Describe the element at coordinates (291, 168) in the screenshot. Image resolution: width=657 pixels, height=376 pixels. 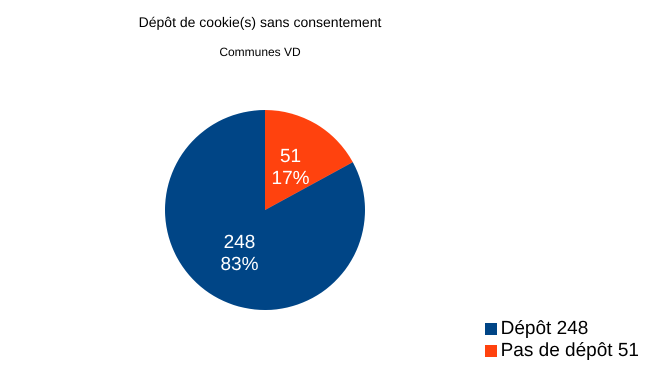
I see `data-label: 51 17%` at that location.